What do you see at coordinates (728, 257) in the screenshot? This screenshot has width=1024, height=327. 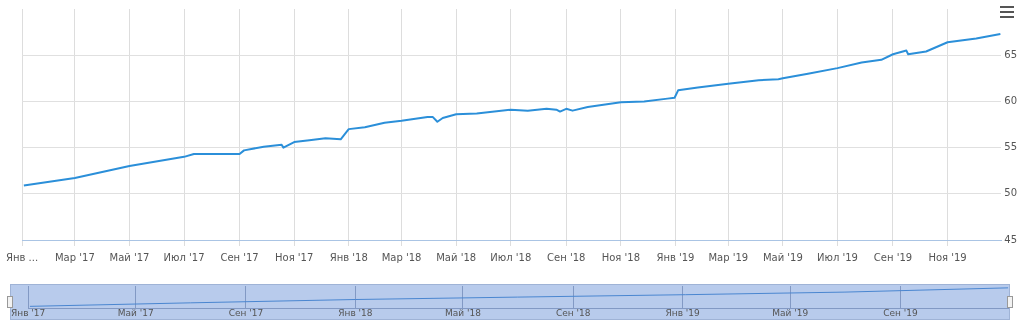 I see `x-tick-label: Мар '19` at bounding box center [728, 257].